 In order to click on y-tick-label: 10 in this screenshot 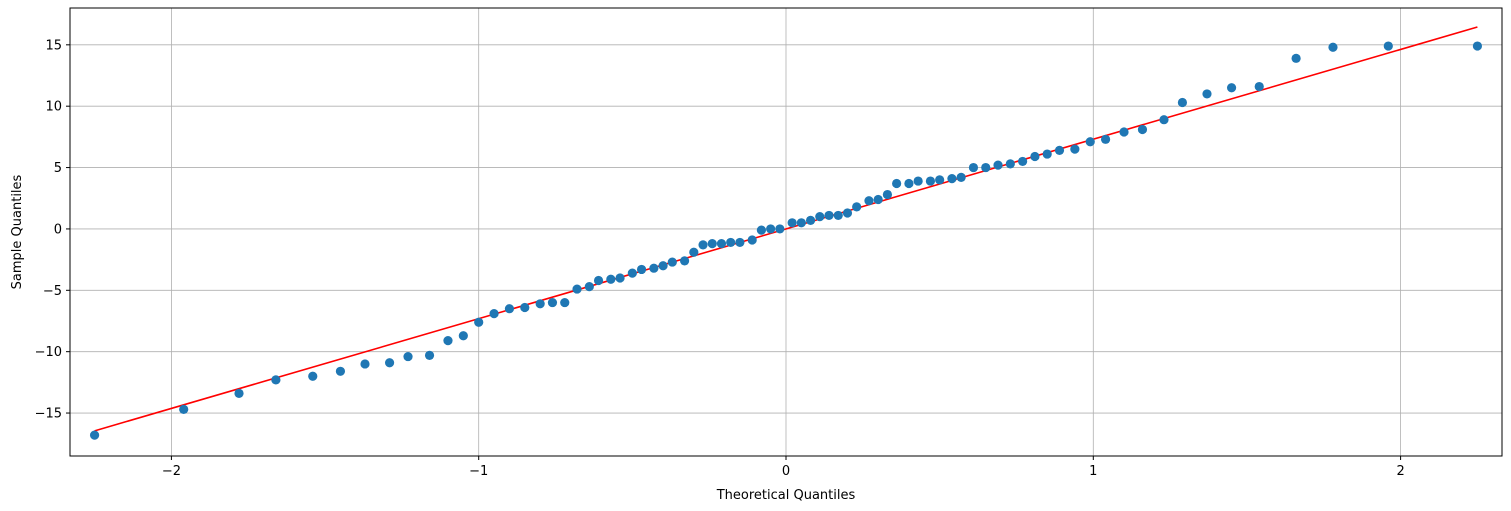, I will do `click(53, 107)`.